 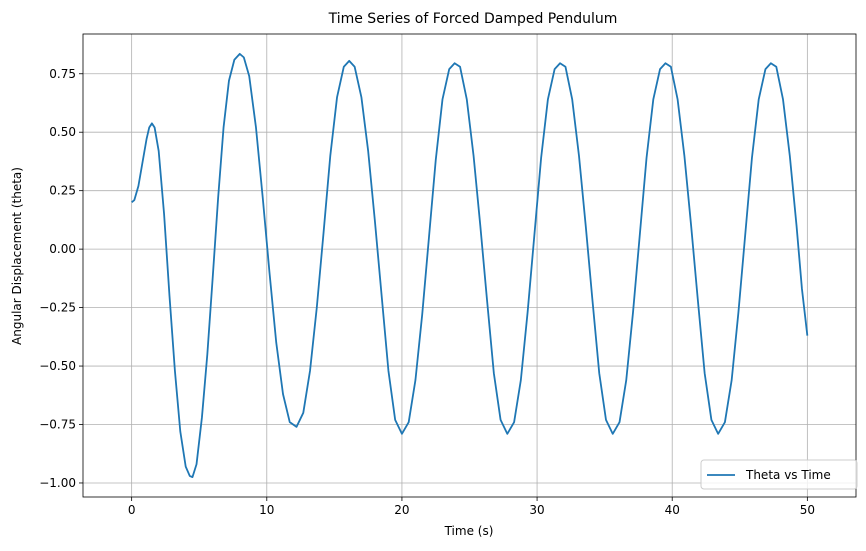 What do you see at coordinates (62, 74) in the screenshot?
I see `y-tick-label: 0.75` at bounding box center [62, 74].